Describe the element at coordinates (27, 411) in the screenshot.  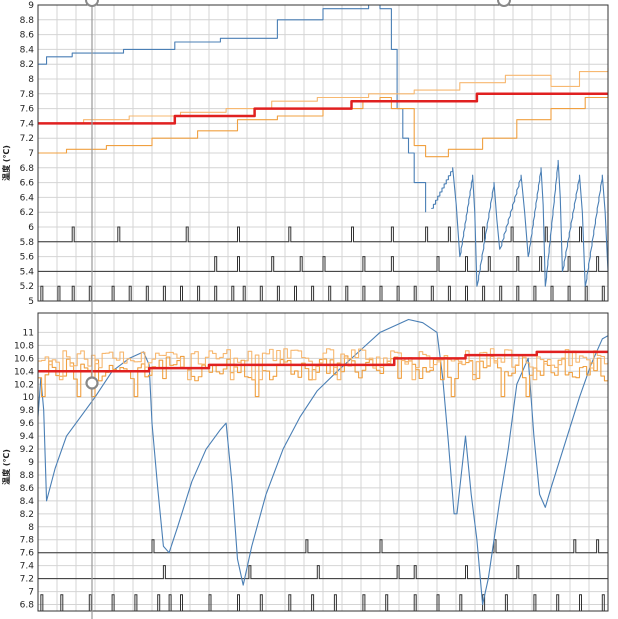
I see `y-tick-label: 9.8` at that location.